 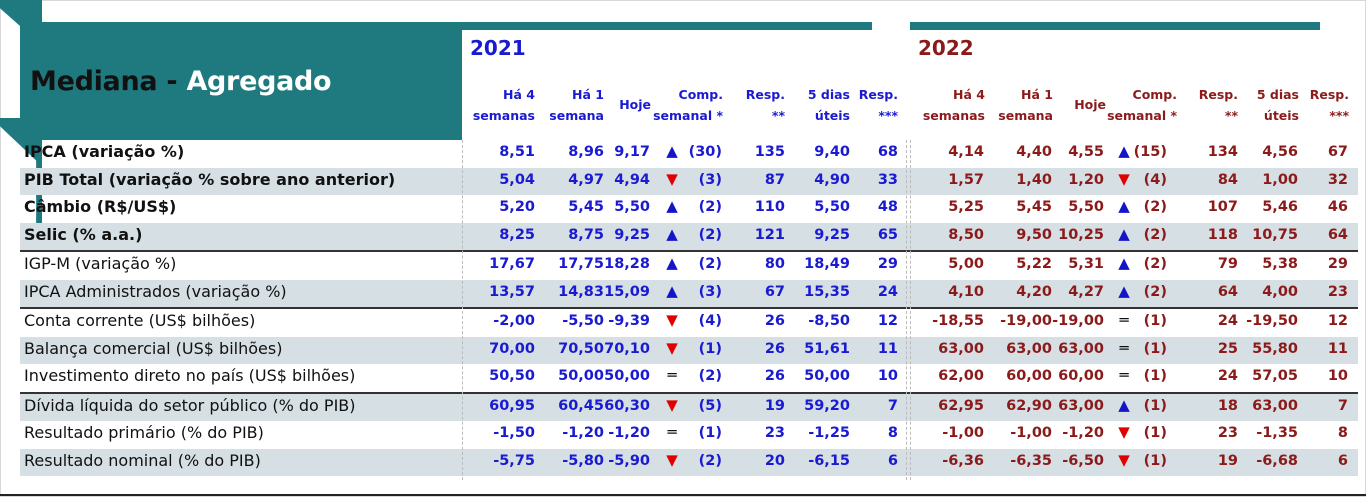 I want to click on table-cell: 60,00, so click(x=1081, y=376).